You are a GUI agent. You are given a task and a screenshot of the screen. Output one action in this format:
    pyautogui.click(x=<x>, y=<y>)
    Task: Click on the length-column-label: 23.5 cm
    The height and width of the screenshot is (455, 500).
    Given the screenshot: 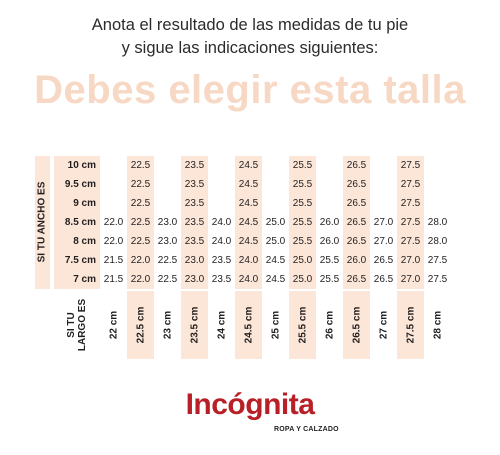 What is the action you would take?
    pyautogui.click(x=194, y=325)
    